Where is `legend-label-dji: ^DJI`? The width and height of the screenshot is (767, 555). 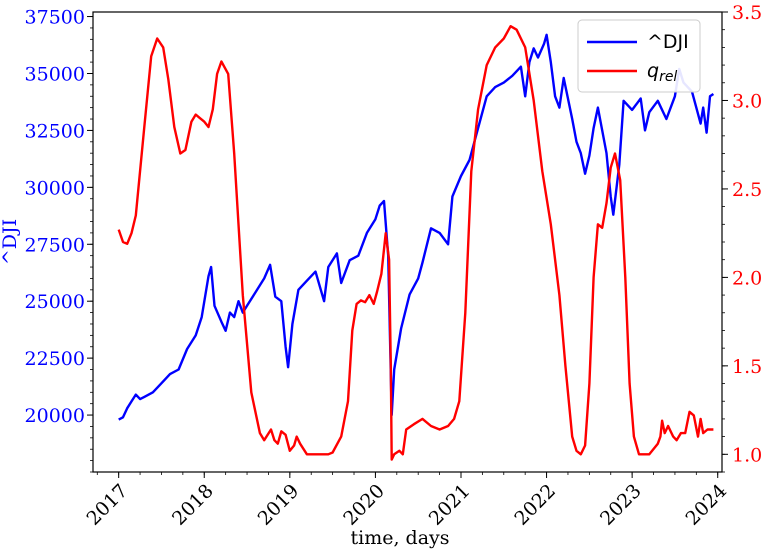 legend-label-dji: ^DJI is located at coordinates (668, 42).